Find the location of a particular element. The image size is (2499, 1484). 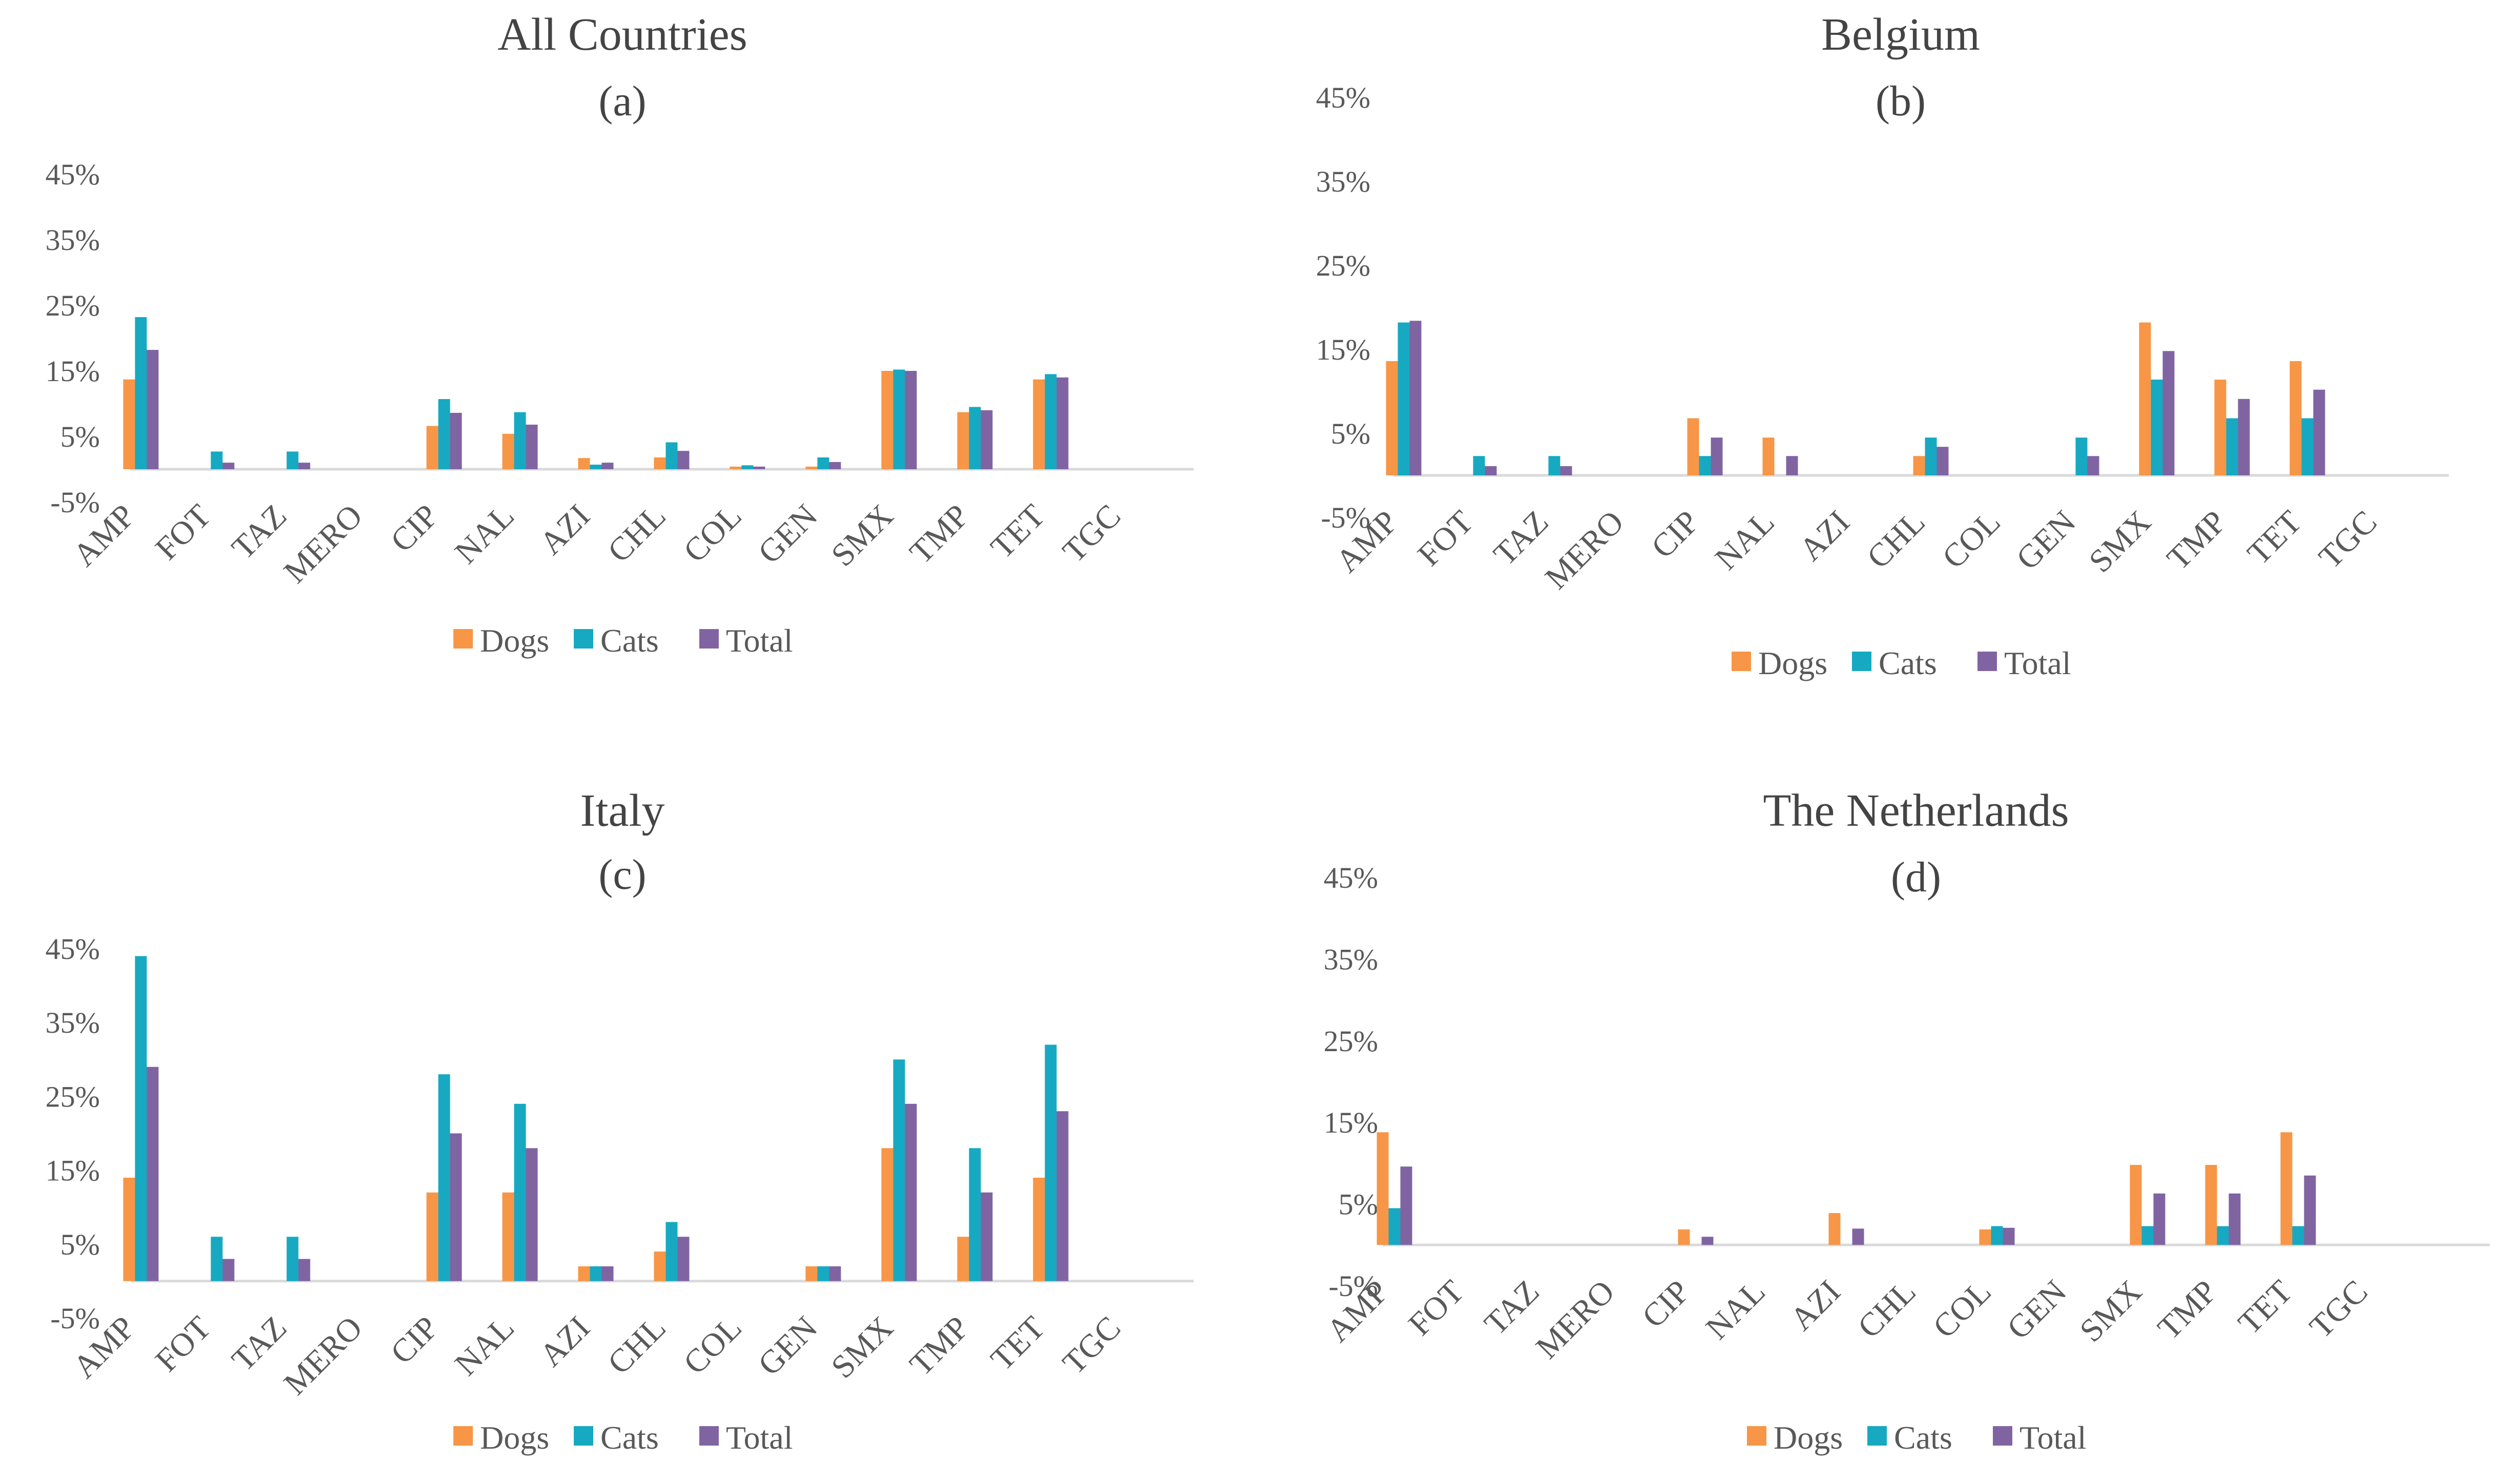

bar-cats-amp is located at coordinates (1394, 1226).